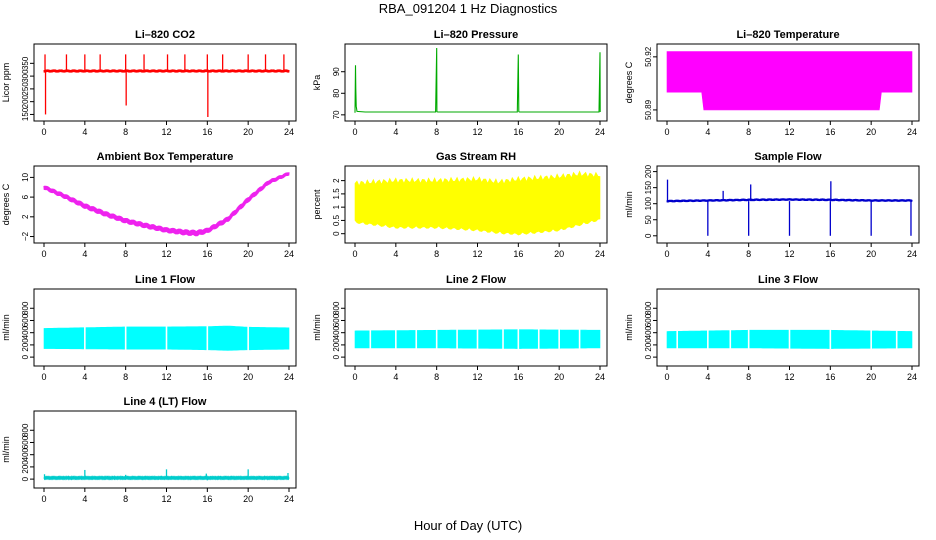  Describe the element at coordinates (6, 83) in the screenshot. I see `y-axis-label: Licor ppm` at that location.